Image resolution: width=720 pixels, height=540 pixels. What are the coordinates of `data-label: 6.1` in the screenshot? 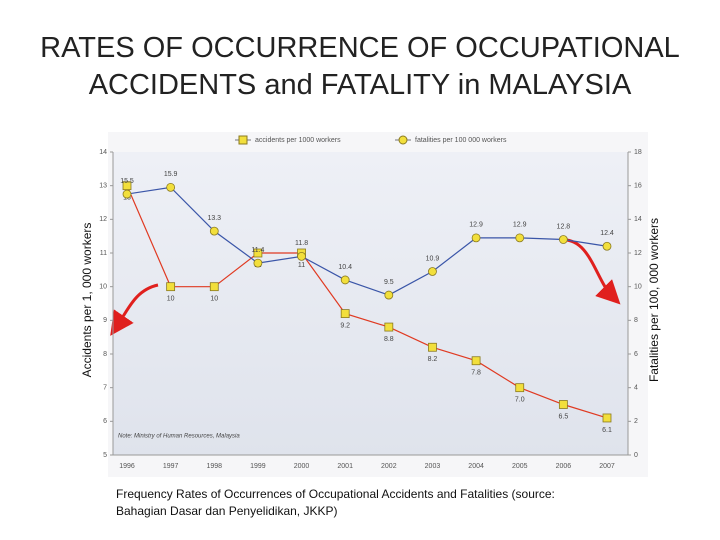 It's located at (607, 430).